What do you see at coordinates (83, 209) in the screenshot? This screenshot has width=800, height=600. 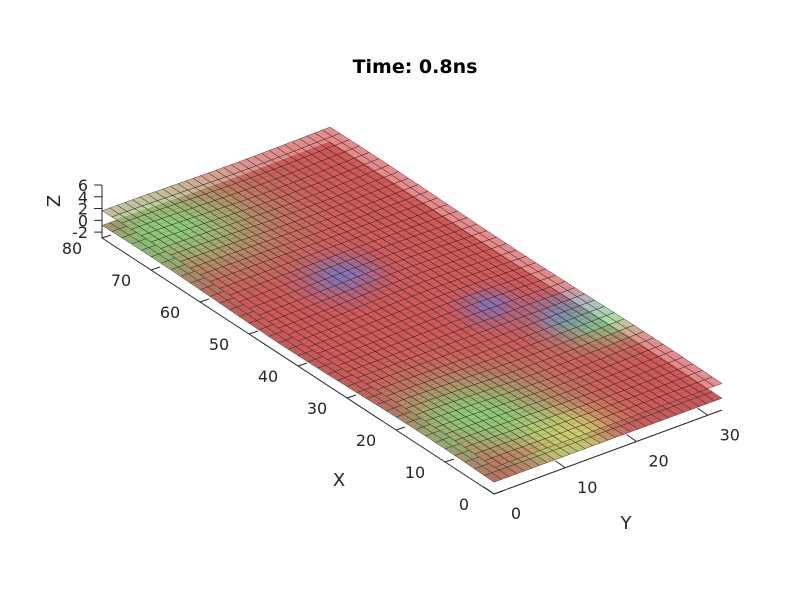 I see `z-tick-label: 2` at bounding box center [83, 209].